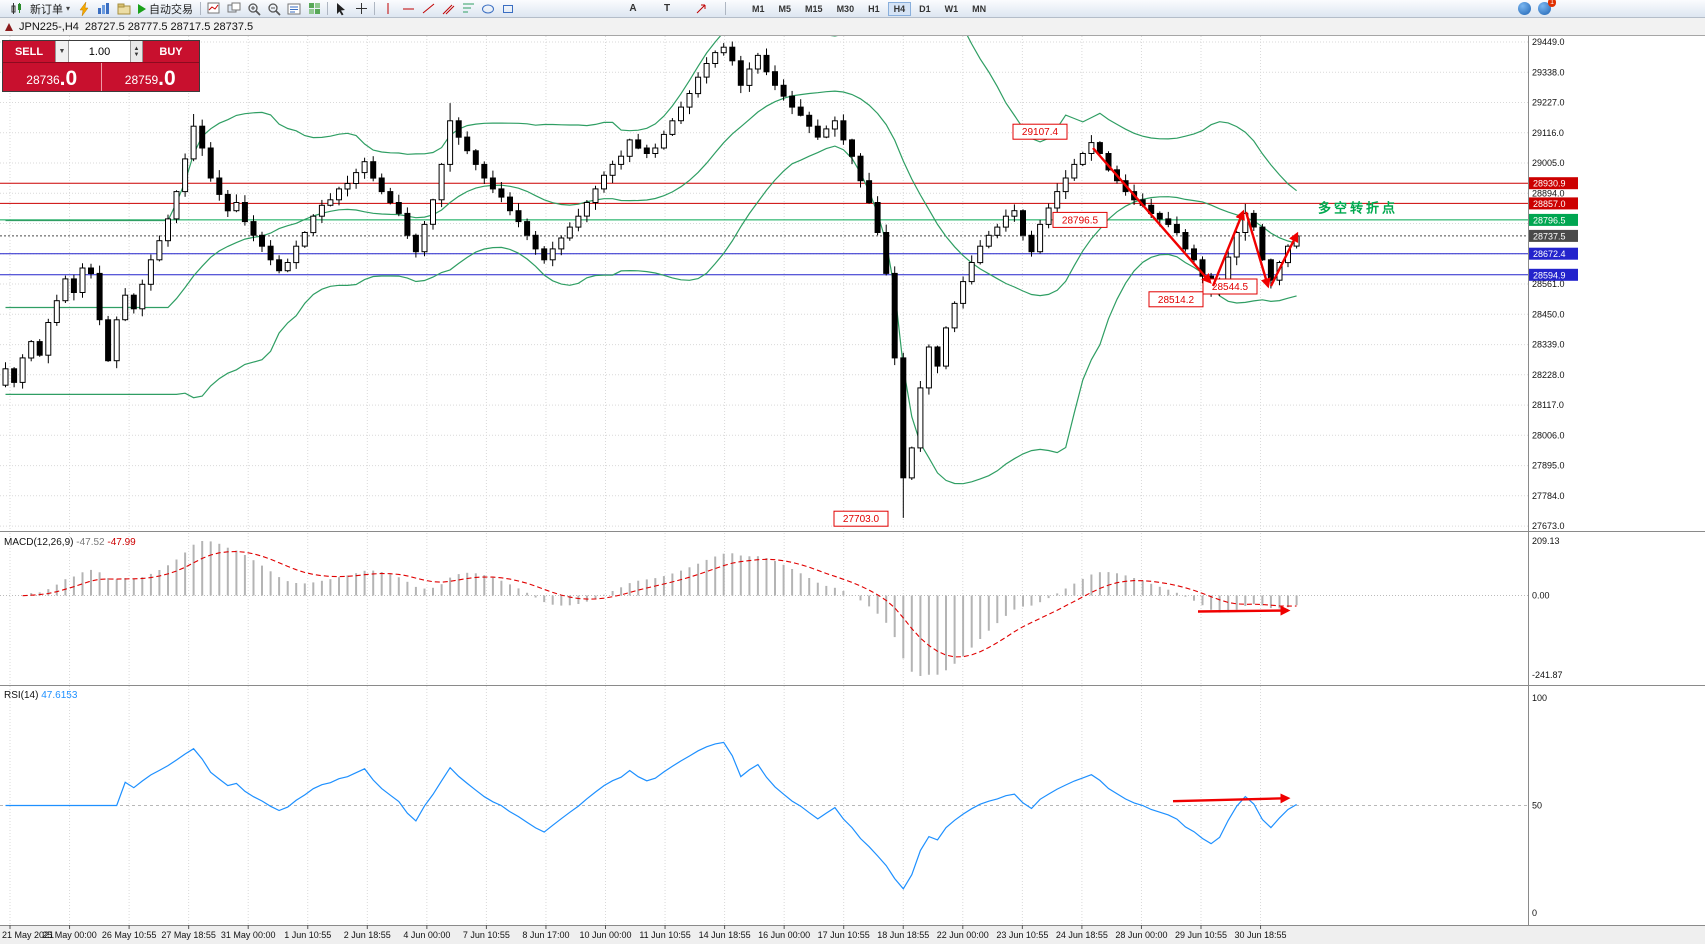 The width and height of the screenshot is (1705, 944). Describe the element at coordinates (1548, 42) in the screenshot. I see `svg-text: 29449.0` at that location.